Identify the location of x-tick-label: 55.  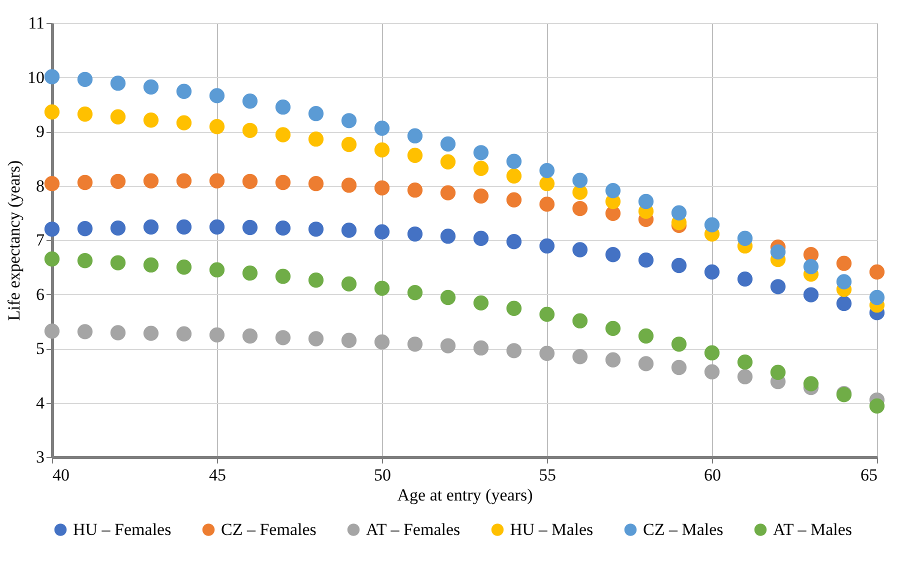
(547, 475).